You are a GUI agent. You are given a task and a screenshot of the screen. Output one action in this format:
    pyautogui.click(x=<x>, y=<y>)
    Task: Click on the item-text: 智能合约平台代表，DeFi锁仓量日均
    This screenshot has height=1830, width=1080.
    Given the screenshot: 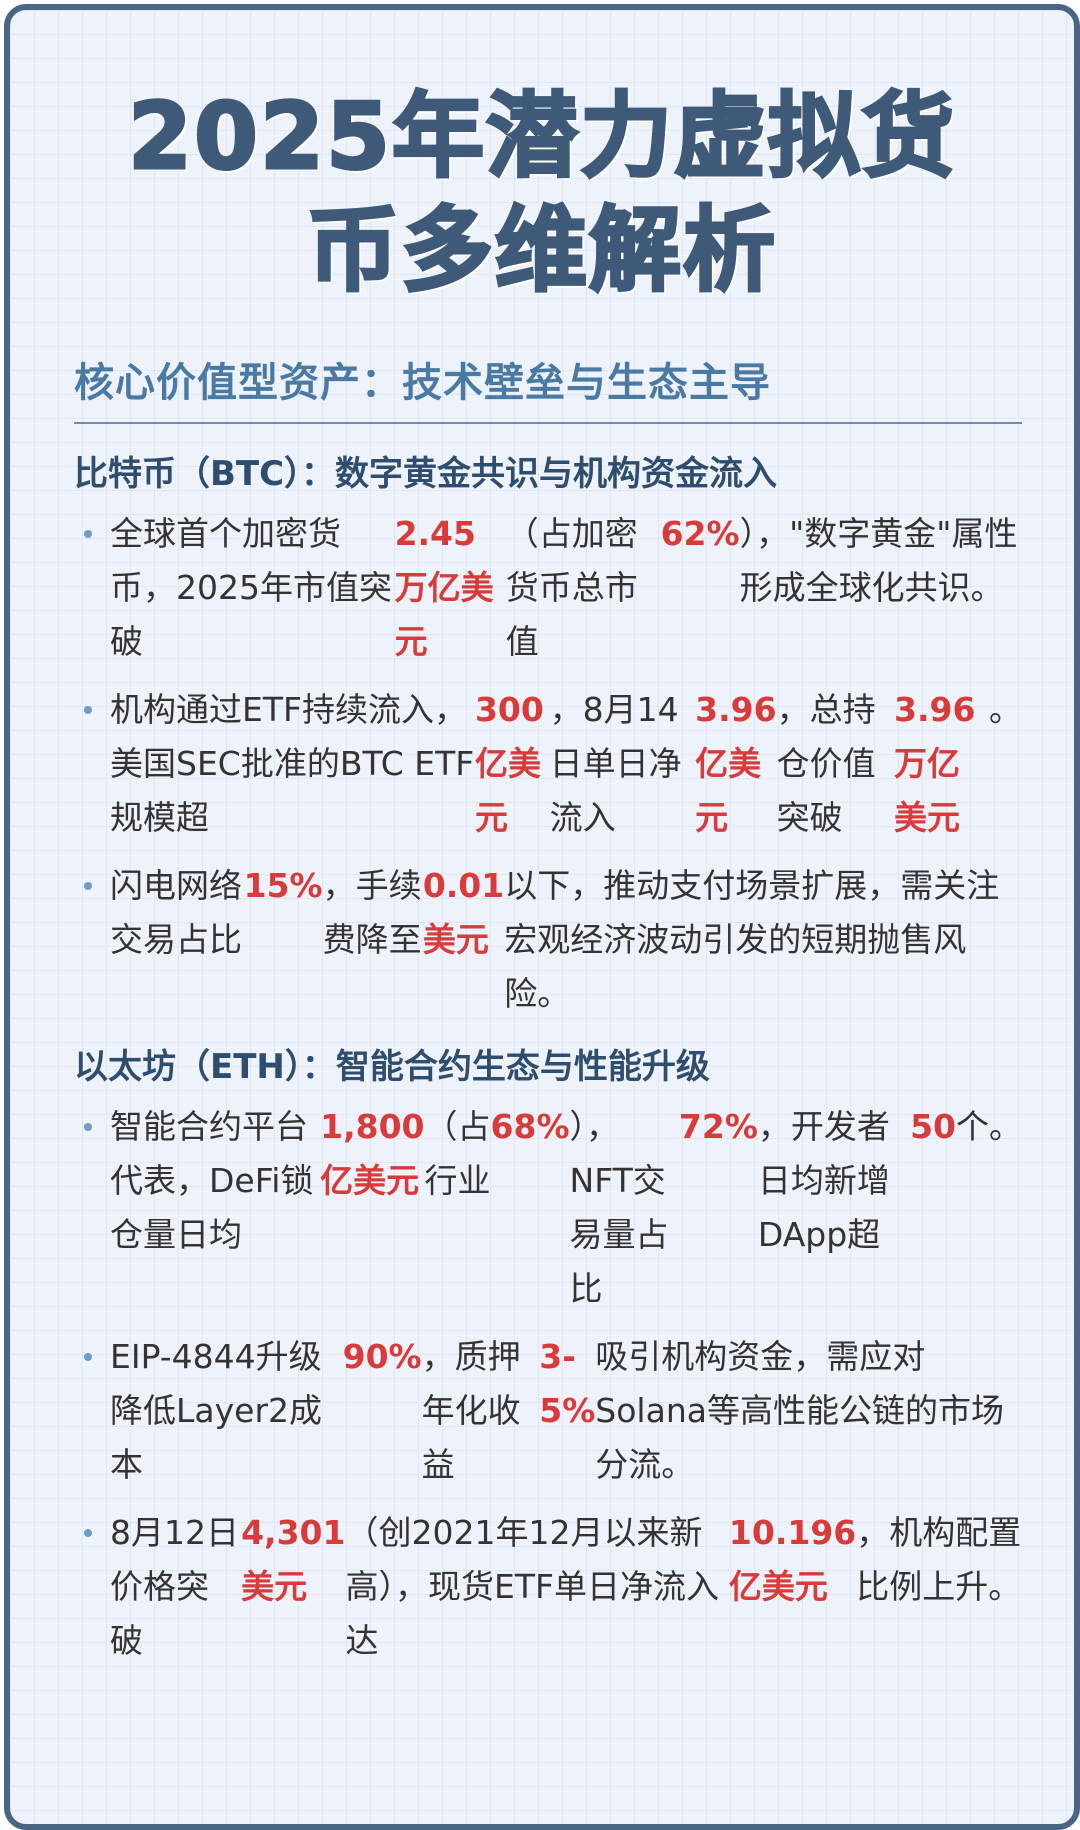 What is the action you would take?
    pyautogui.click(x=212, y=1180)
    